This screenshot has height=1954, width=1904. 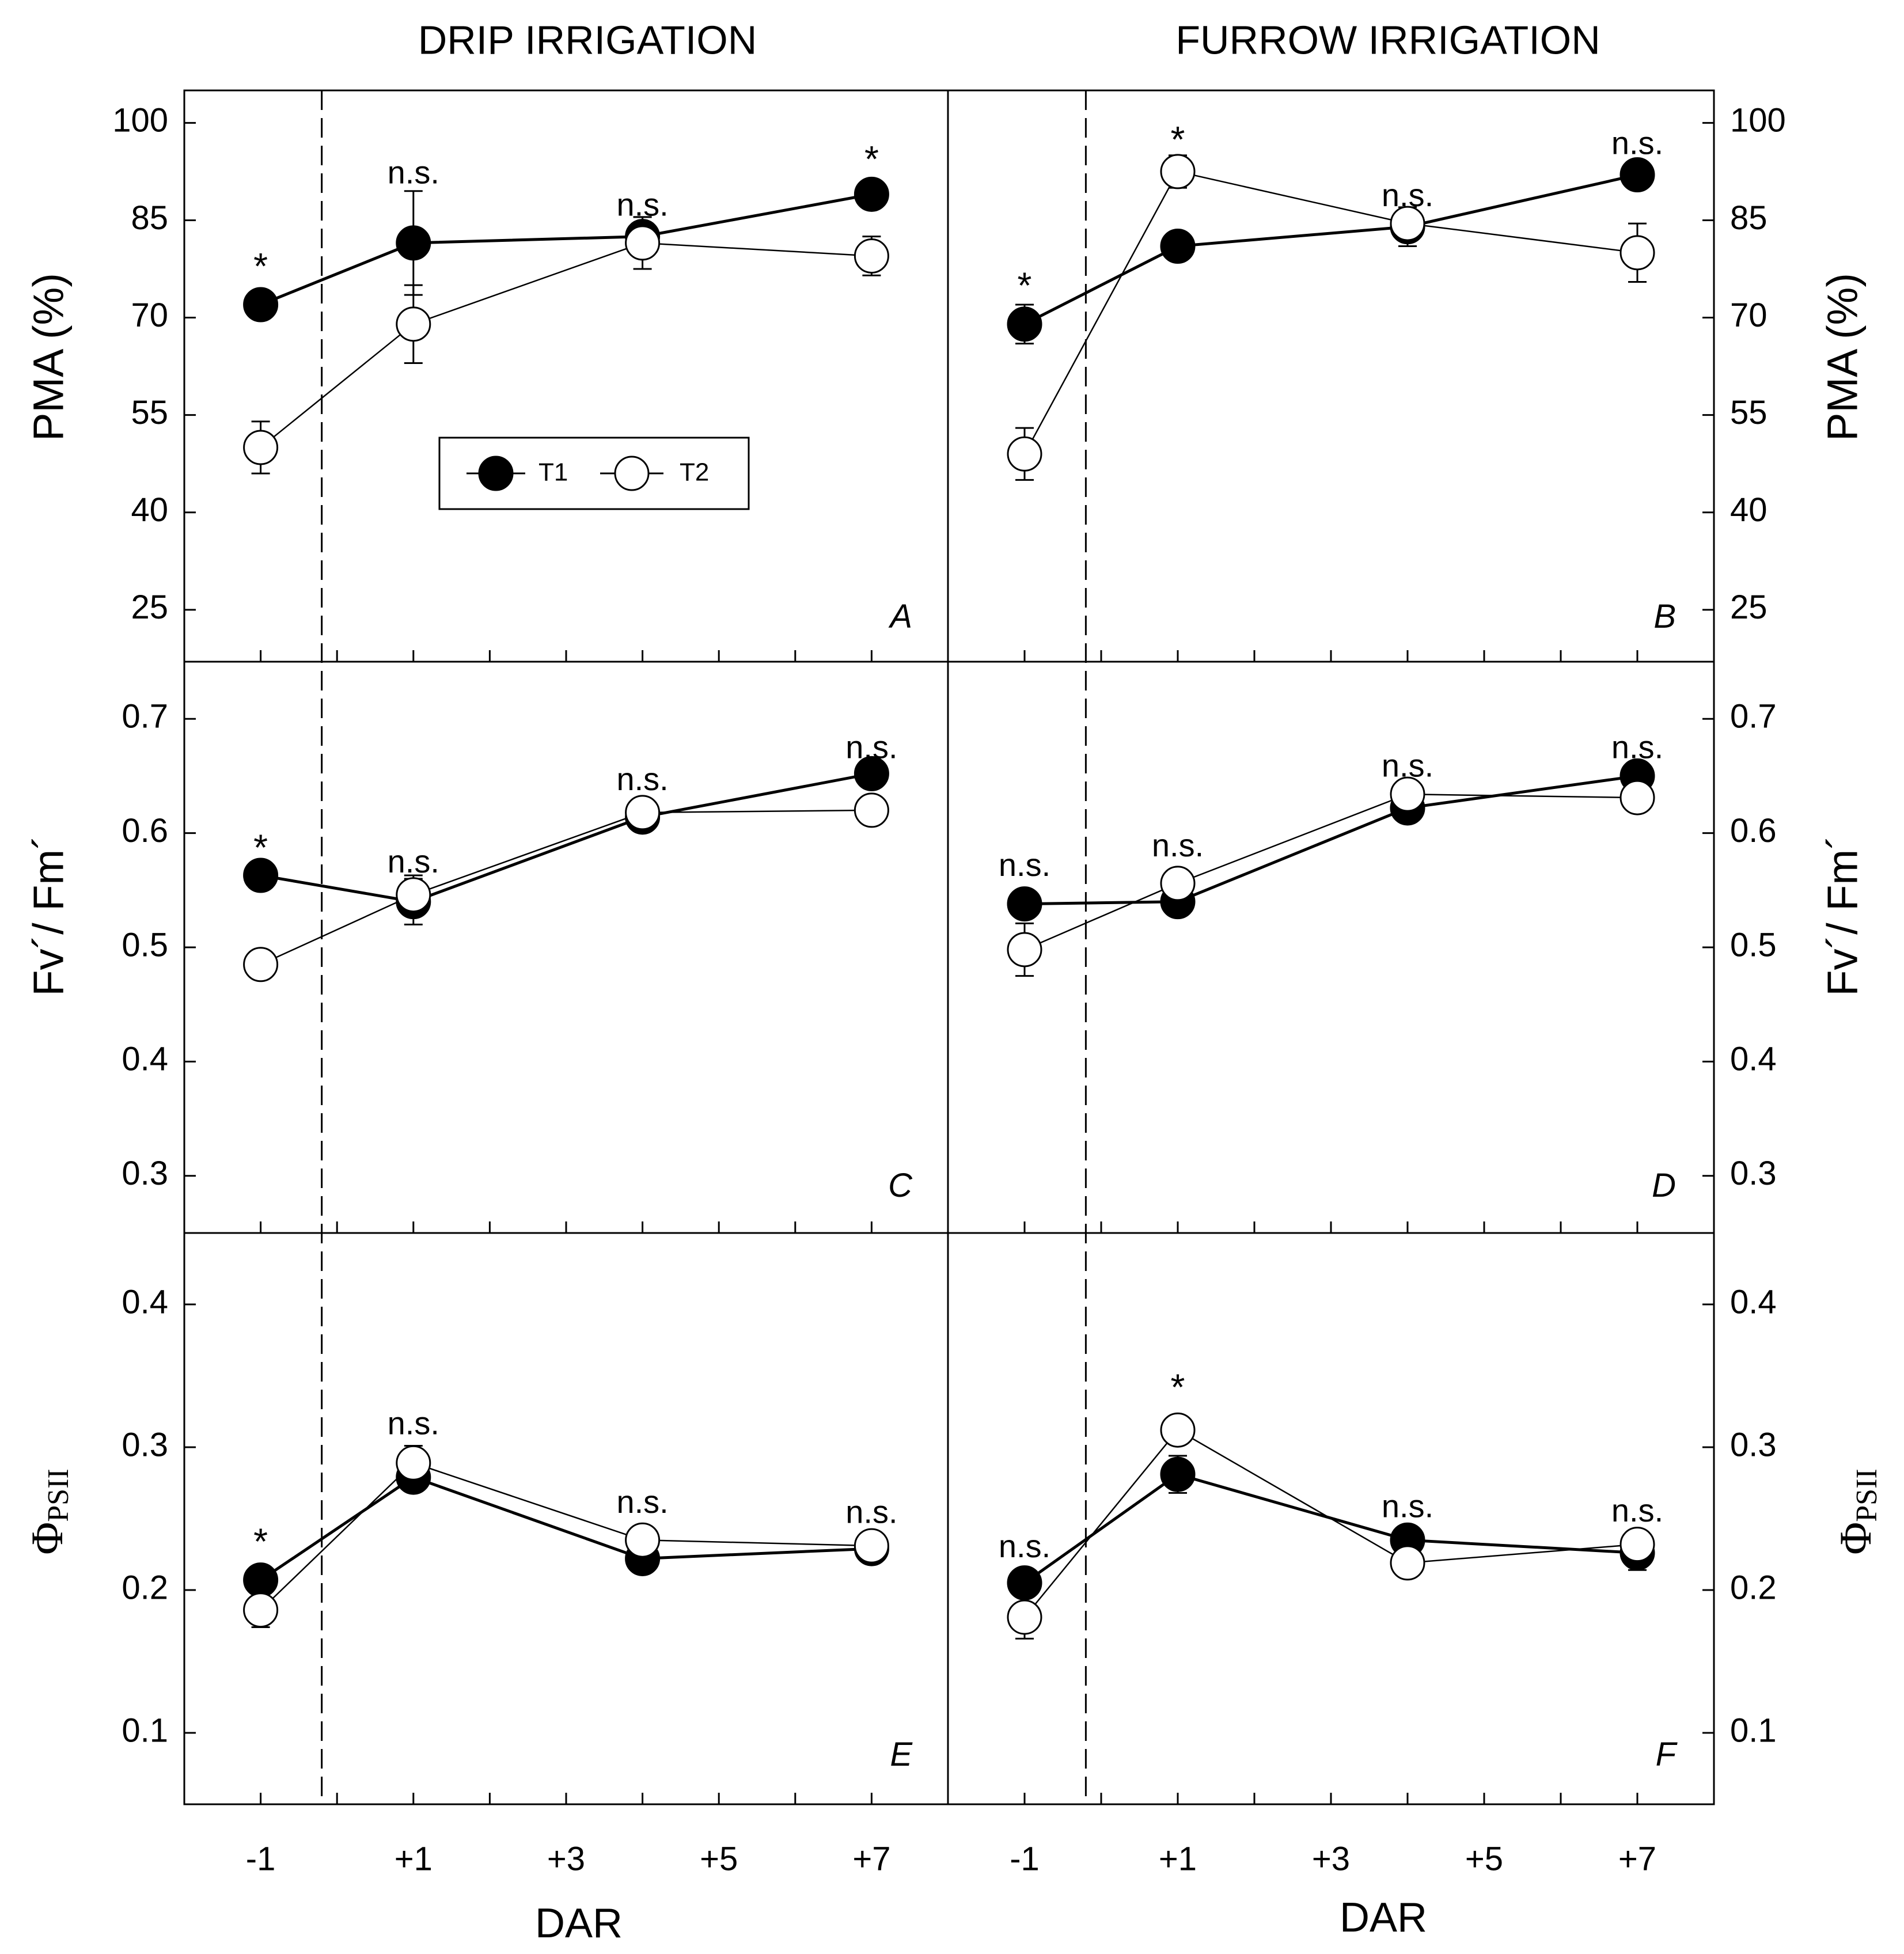 What do you see at coordinates (1664, 1185) in the screenshot?
I see `panel-letter-D: D` at bounding box center [1664, 1185].